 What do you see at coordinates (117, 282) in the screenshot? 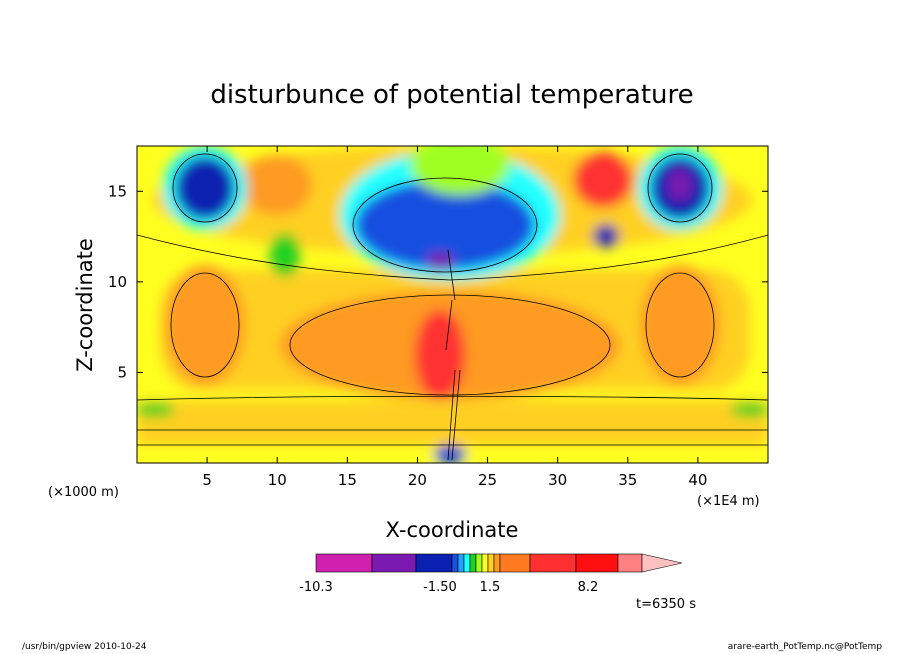
I see `y-tick-label-1: 10` at bounding box center [117, 282].